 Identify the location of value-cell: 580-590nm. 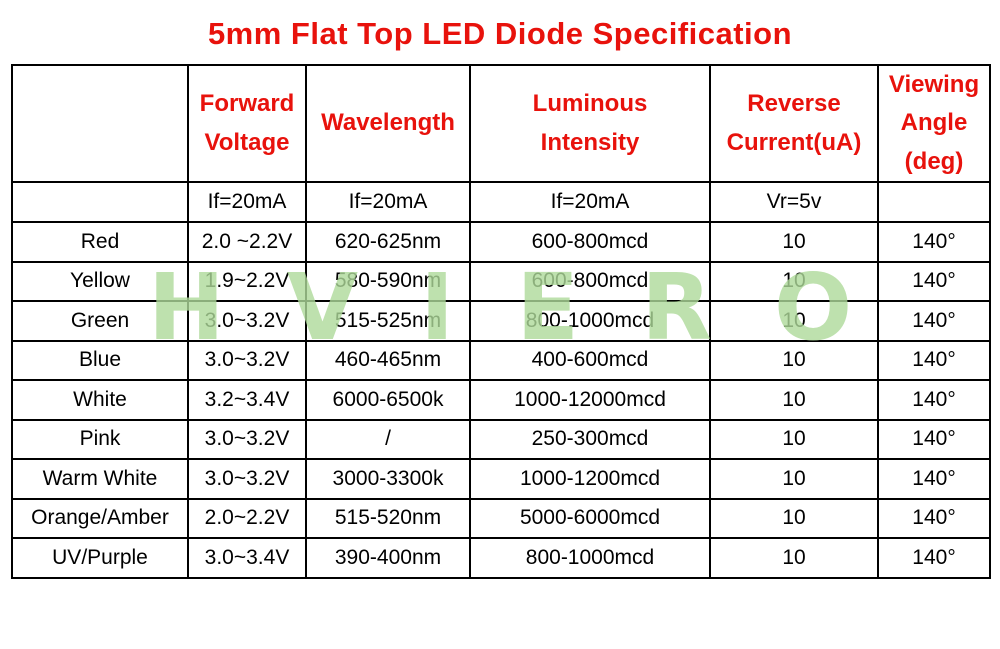
(388, 281).